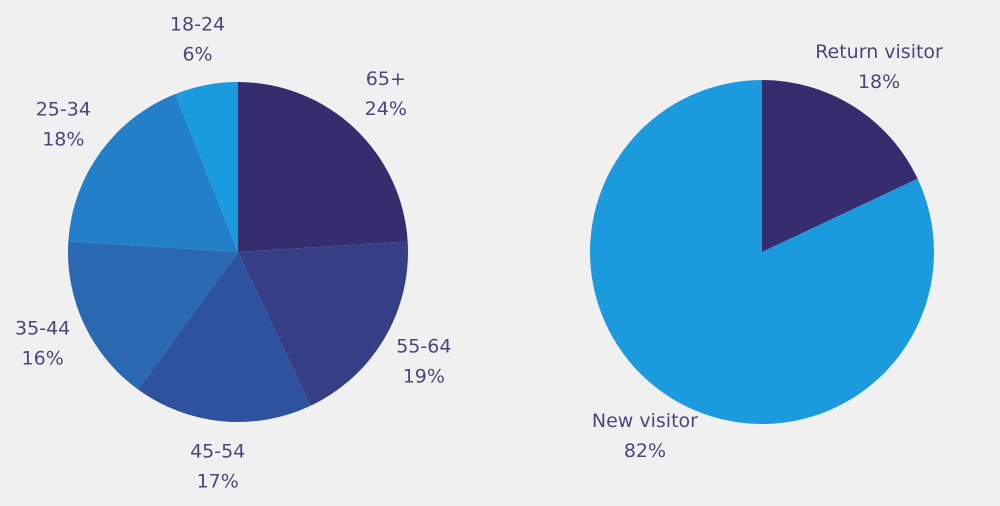 This screenshot has height=506, width=1000. I want to click on slice-value-label: 24%, so click(386, 109).